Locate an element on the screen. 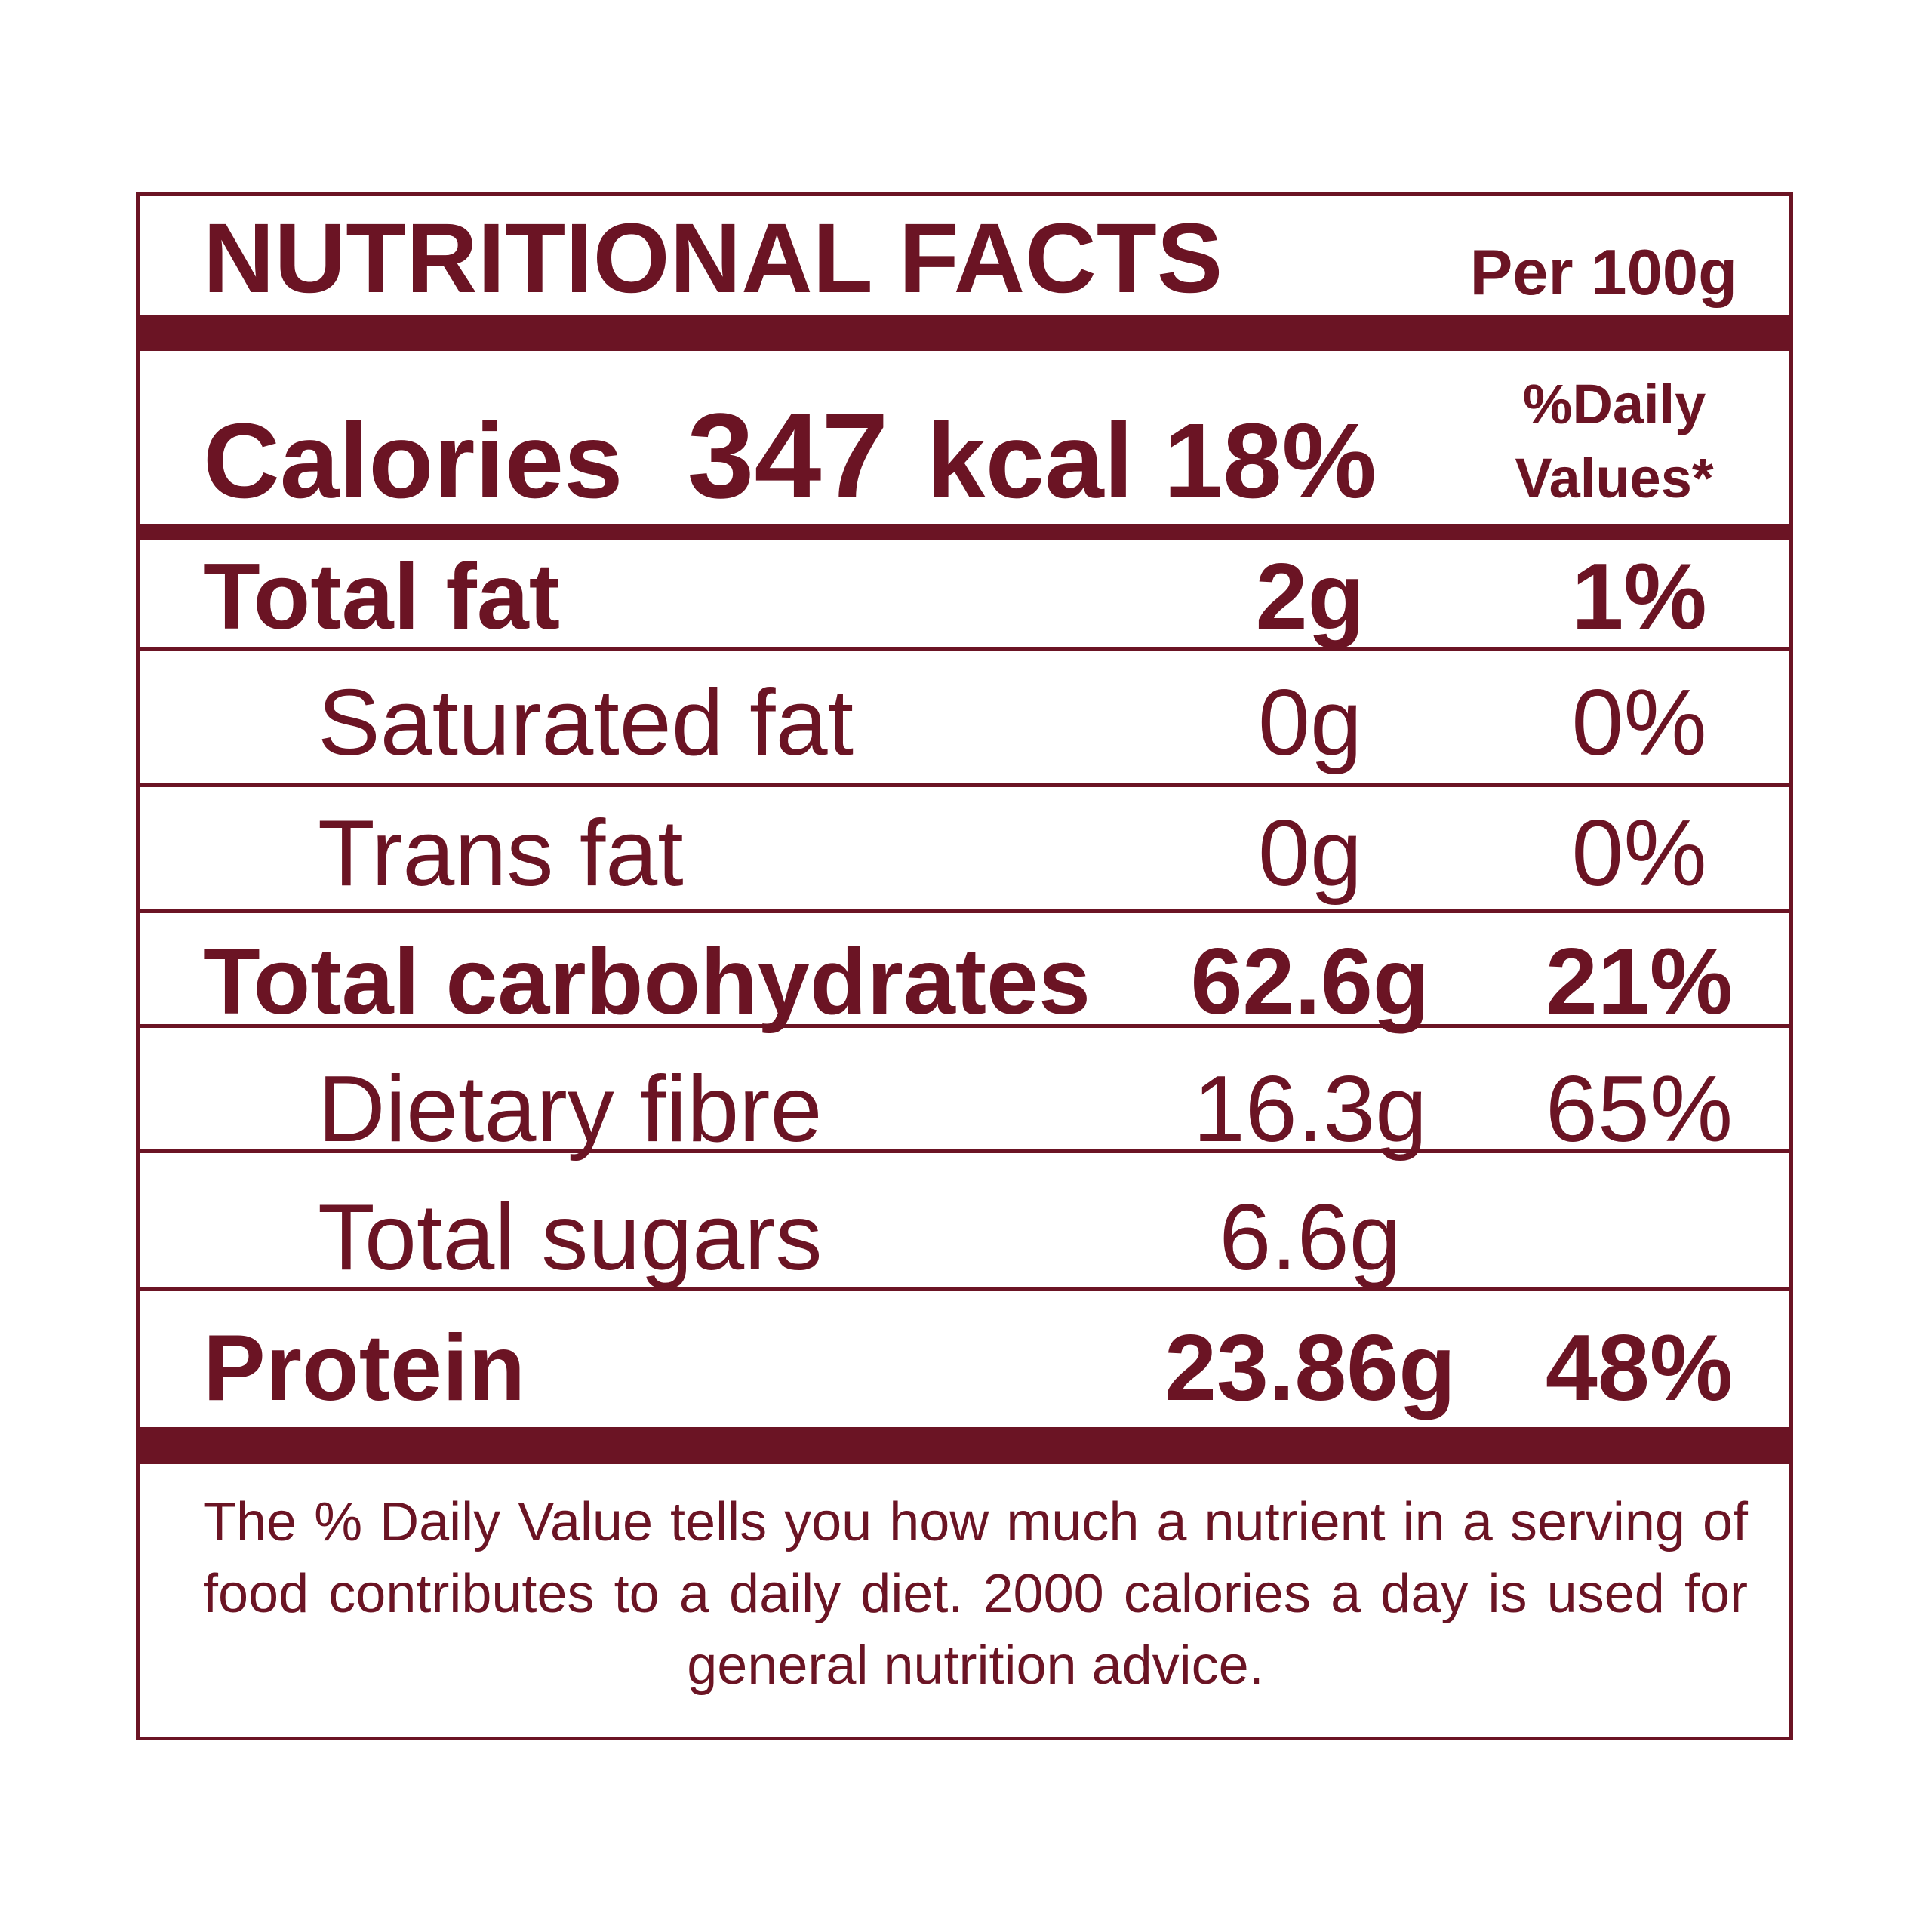 This screenshot has height=1932, width=1932. nutrient-dv: 21% is located at coordinates (1639, 982).